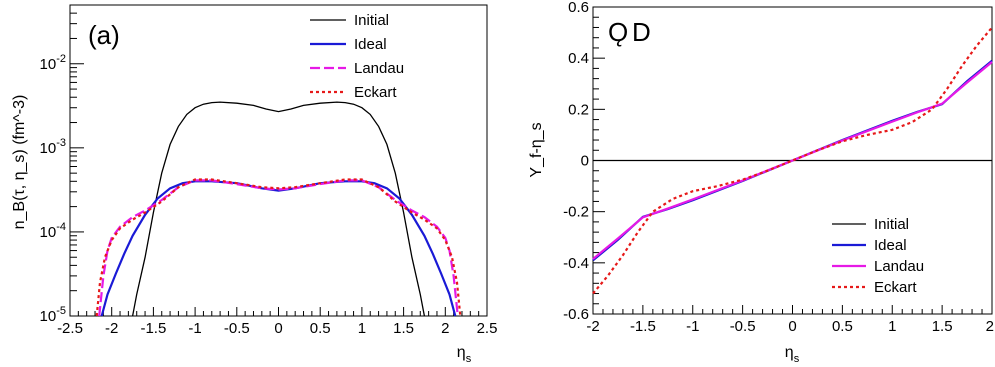  Describe the element at coordinates (53, 147) in the screenshot. I see `y-tick-label: 10⁻³` at that location.